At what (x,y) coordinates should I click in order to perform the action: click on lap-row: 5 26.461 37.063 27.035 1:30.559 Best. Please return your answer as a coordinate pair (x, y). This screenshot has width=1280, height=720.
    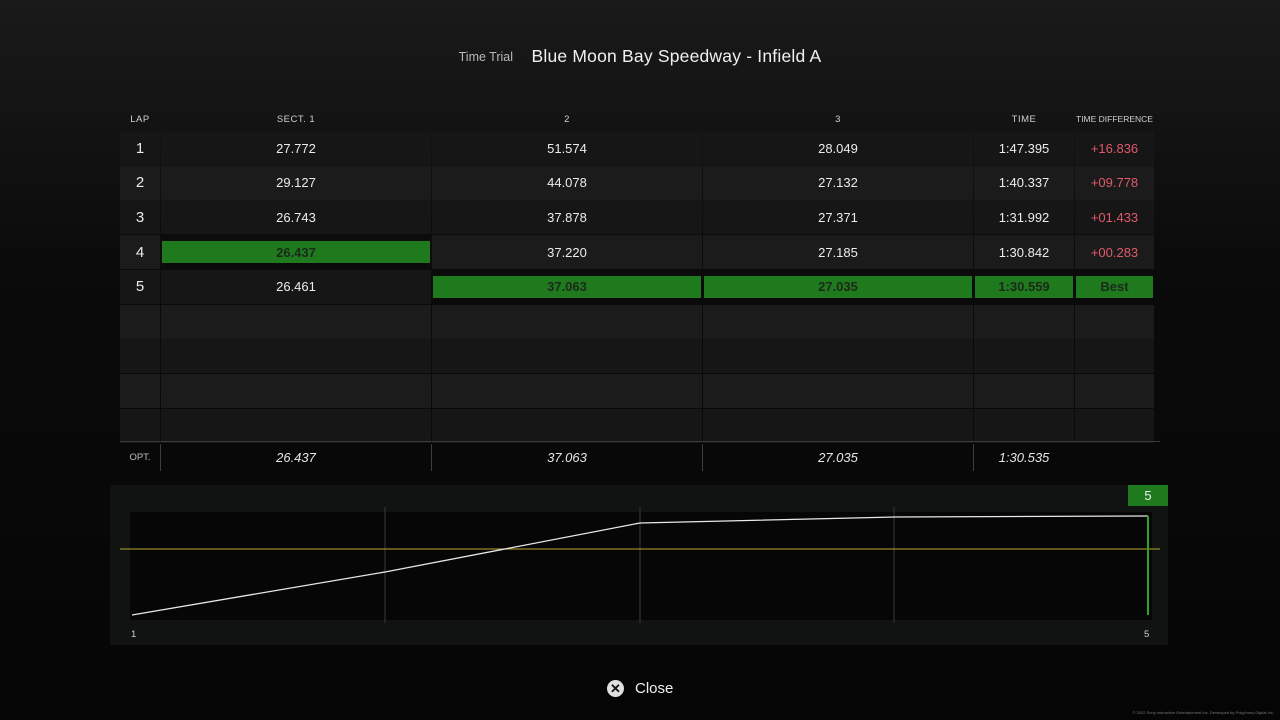
    Looking at the image, I should click on (637, 286).